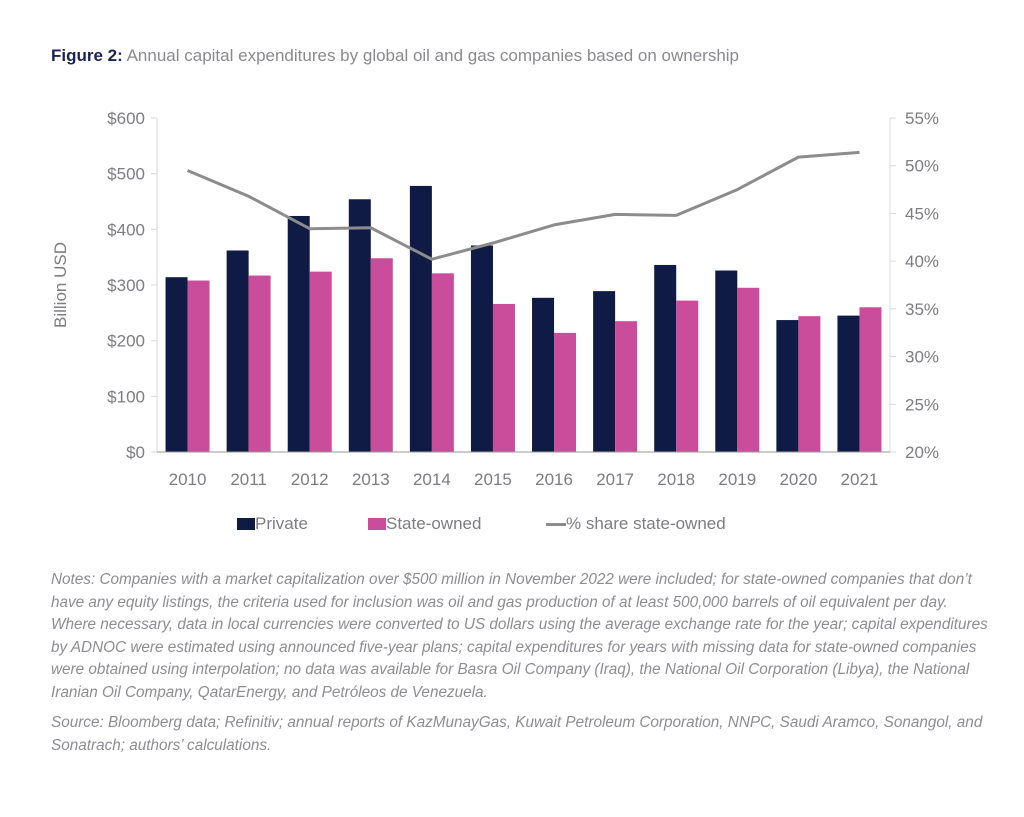 Image resolution: width=1024 pixels, height=817 pixels. What do you see at coordinates (135, 452) in the screenshot?
I see `left-axis-tick-label: $0` at bounding box center [135, 452].